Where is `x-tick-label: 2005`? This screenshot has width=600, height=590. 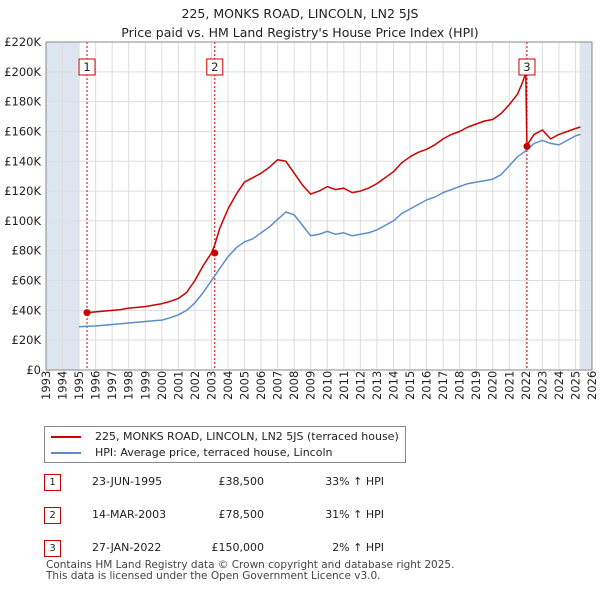
x-tick-label: 2005 is located at coordinates (245, 385).